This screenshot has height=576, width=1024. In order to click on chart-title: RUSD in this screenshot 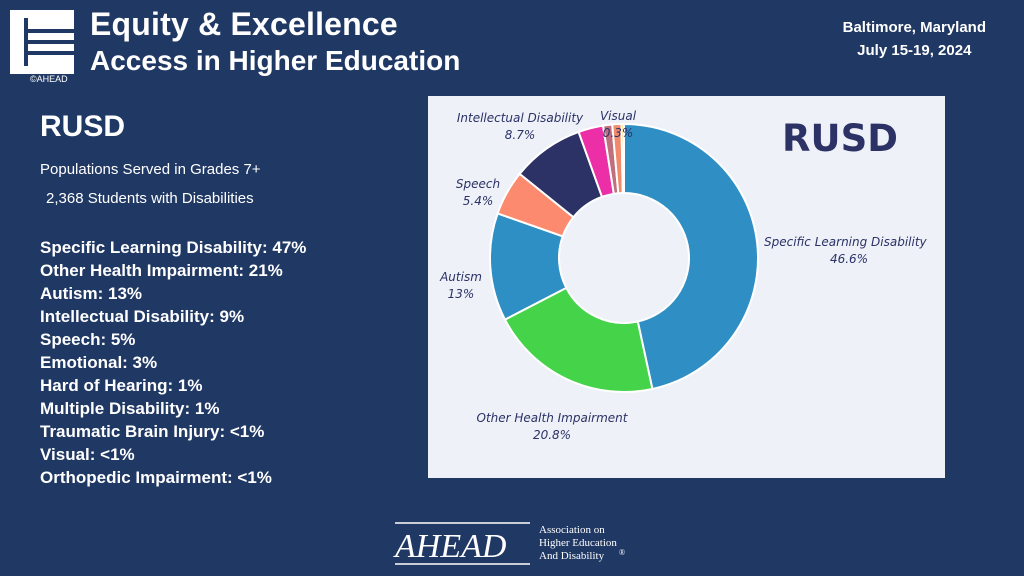, I will do `click(840, 138)`.